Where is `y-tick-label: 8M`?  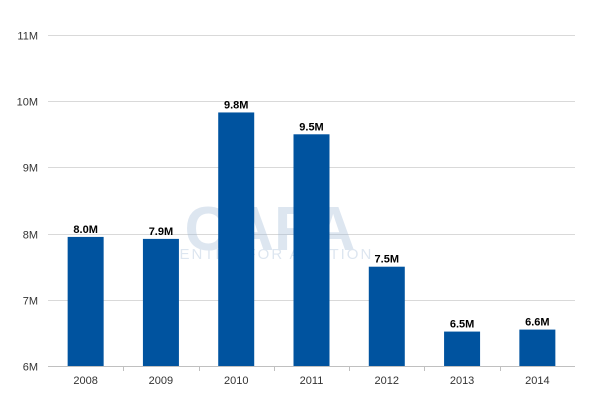 y-tick-label: 8M is located at coordinates (30, 236).